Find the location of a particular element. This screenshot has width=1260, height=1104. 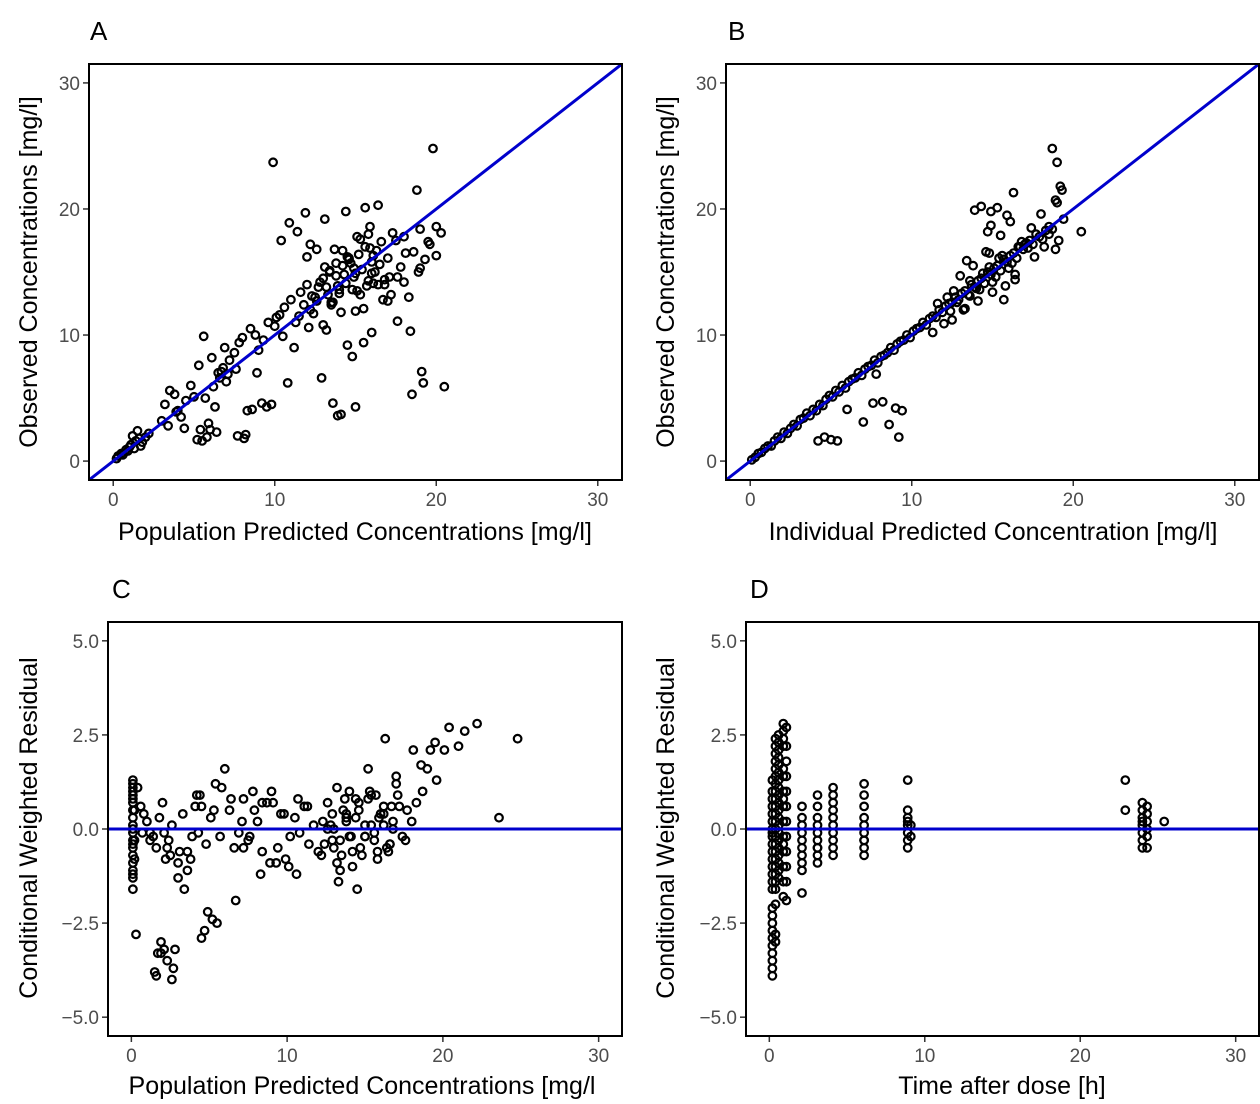

panel-a-xtick-label: 30 is located at coordinates (597, 500).